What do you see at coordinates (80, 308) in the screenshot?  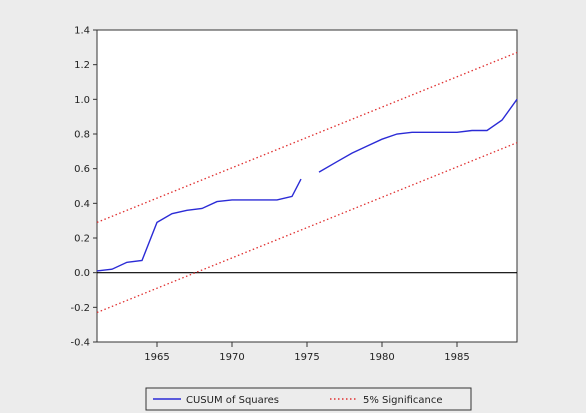 I see `y-tick-label: -0.2` at bounding box center [80, 308].